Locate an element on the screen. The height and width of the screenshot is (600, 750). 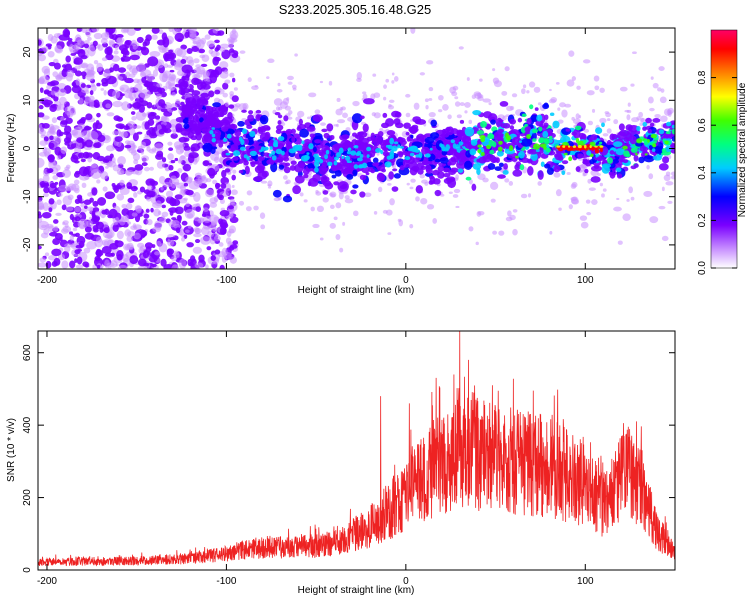
snr-x-tick-label: 0 is located at coordinates (406, 581).